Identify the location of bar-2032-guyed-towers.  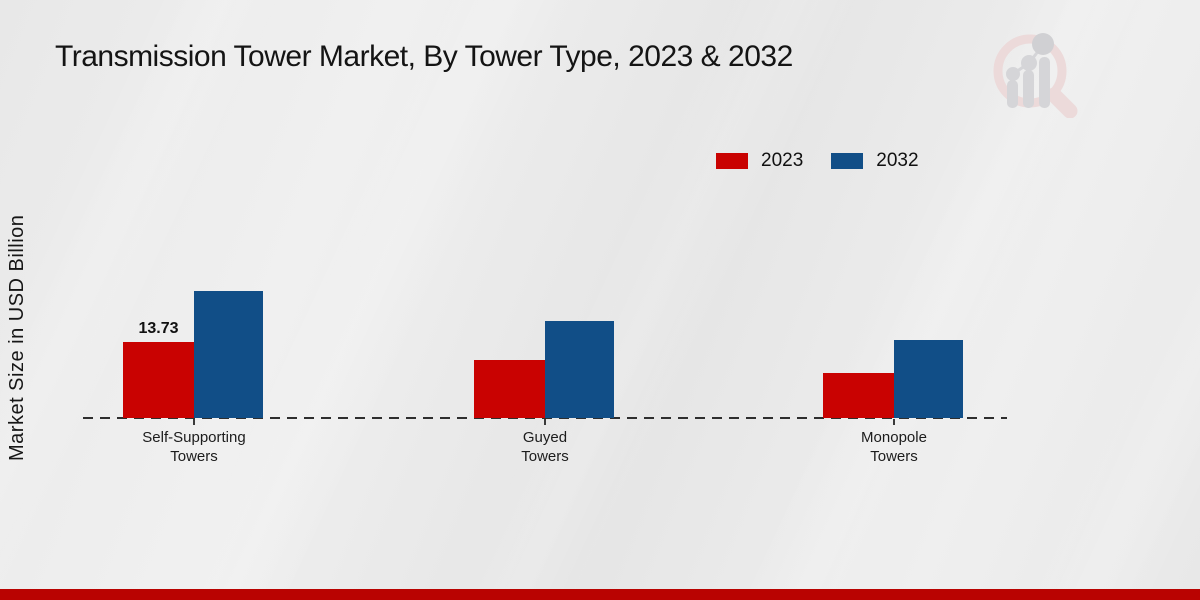
(579, 369).